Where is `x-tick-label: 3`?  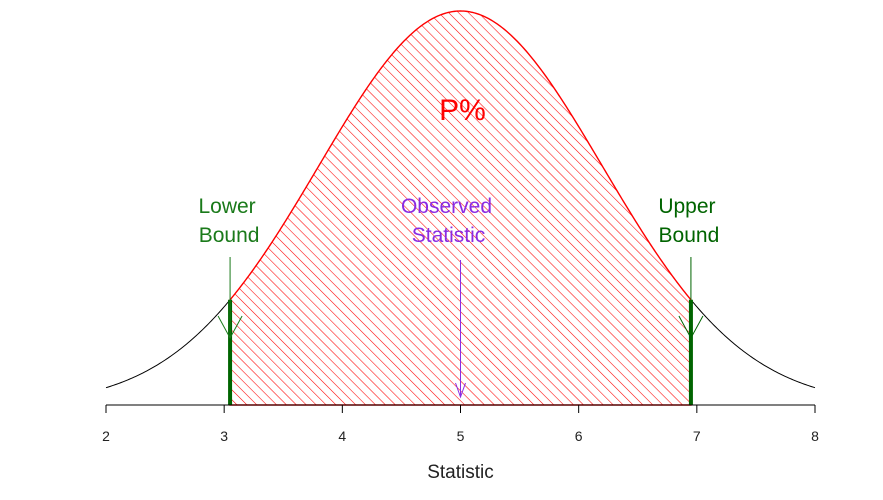
x-tick-label: 3 is located at coordinates (224, 436).